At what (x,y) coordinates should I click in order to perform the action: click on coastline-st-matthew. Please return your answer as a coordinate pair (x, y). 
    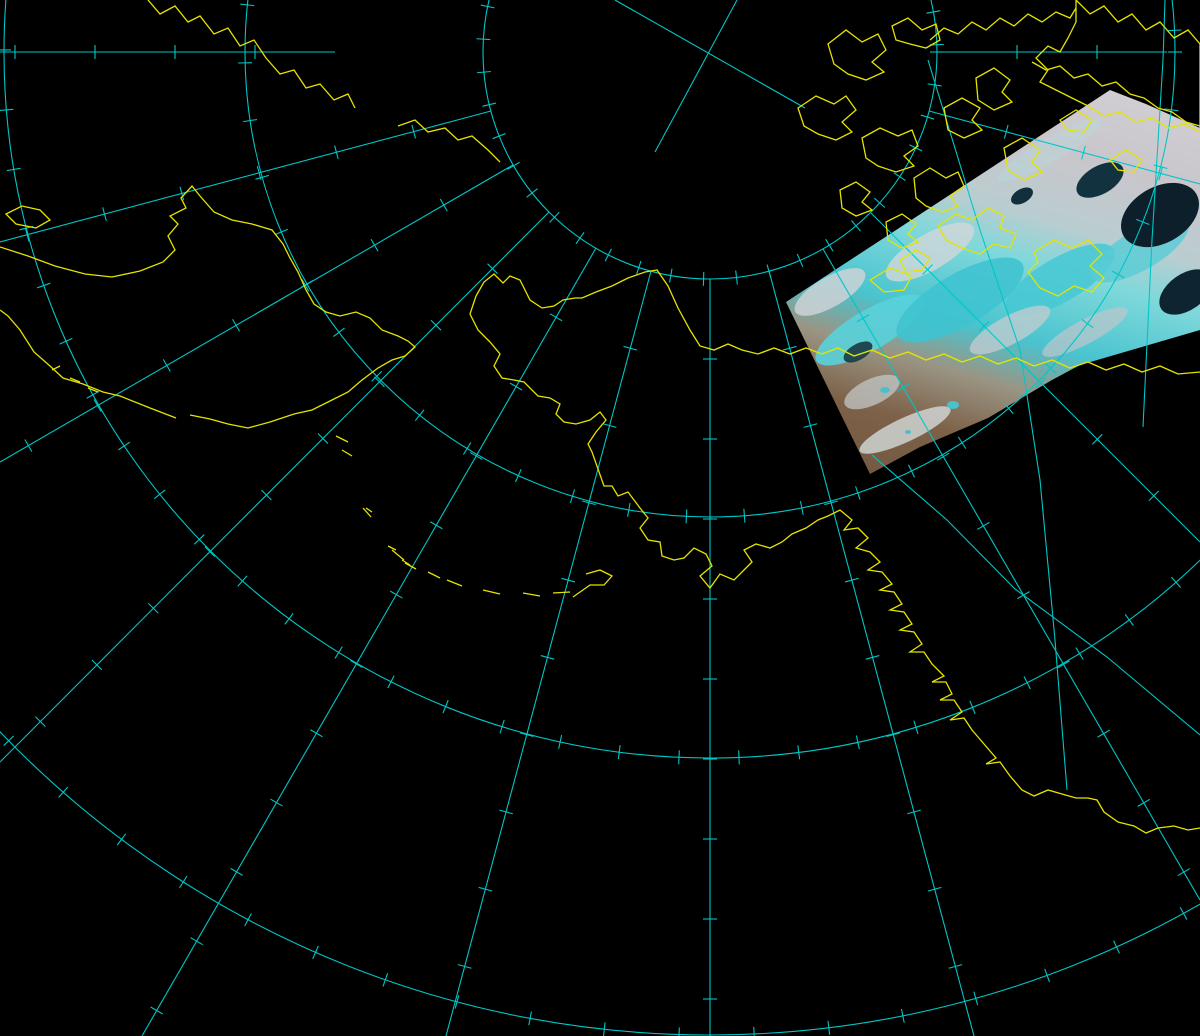
    Looking at the image, I should click on (369, 510).